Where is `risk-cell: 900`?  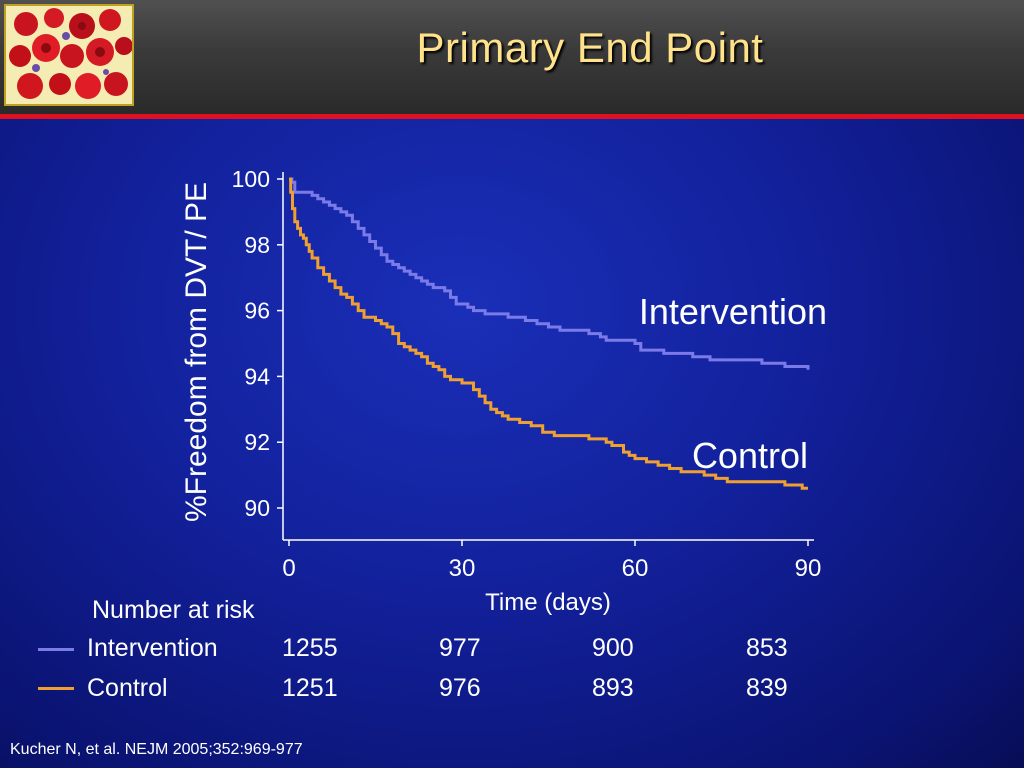
risk-cell: 900 is located at coordinates (613, 648).